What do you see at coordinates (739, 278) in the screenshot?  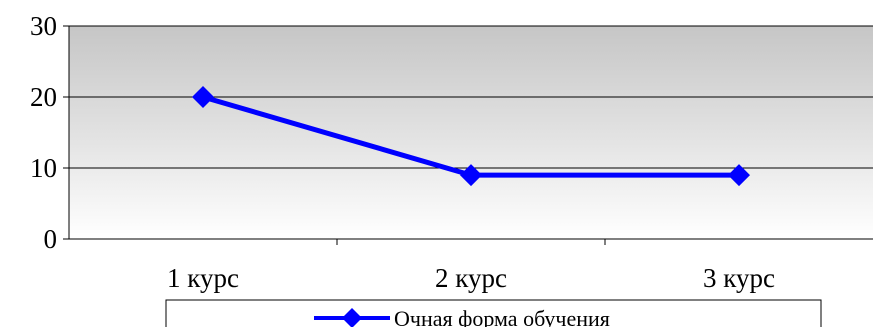 I see `x-tick-label: 3 курс` at bounding box center [739, 278].